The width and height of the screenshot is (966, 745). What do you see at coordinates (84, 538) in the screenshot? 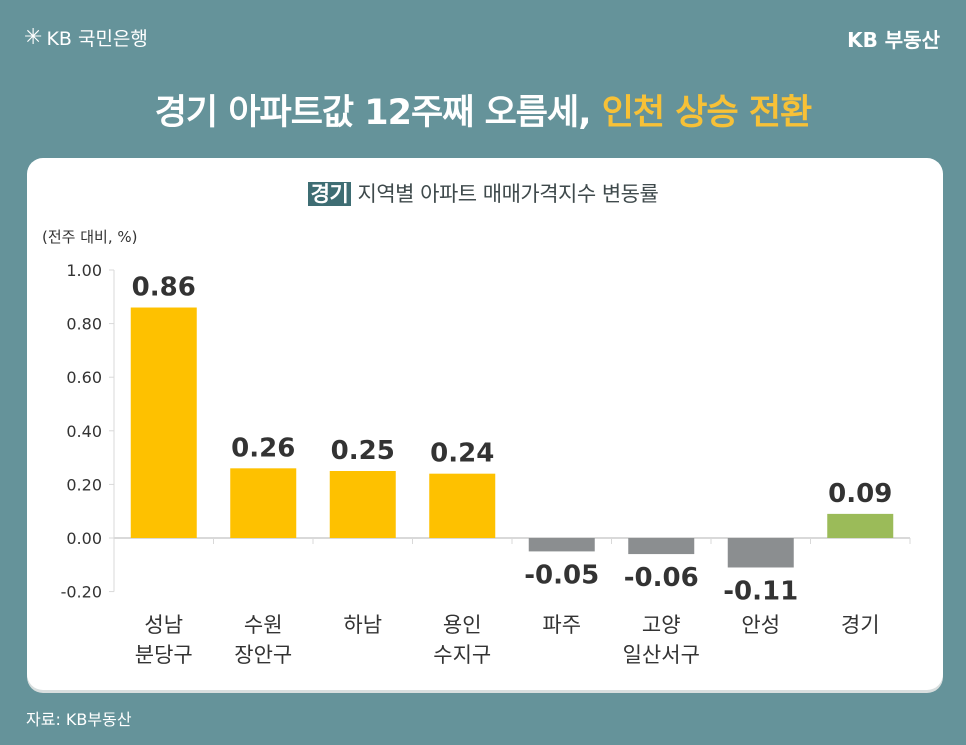
I see `y-tick-label: 0.00` at bounding box center [84, 538].